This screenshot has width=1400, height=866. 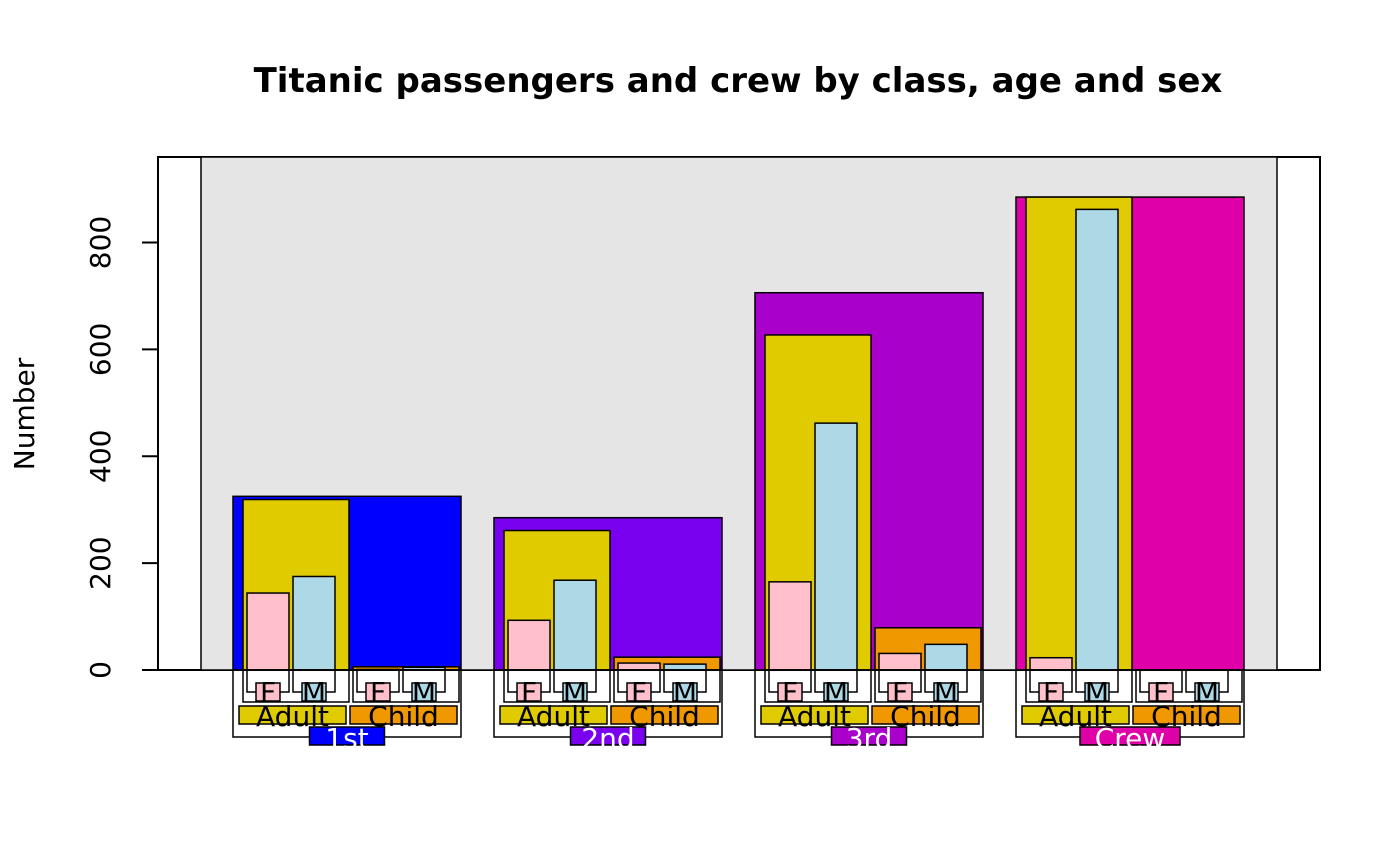 What do you see at coordinates (814, 715) in the screenshot?
I see `age-label-box-3rd-adult` at bounding box center [814, 715].